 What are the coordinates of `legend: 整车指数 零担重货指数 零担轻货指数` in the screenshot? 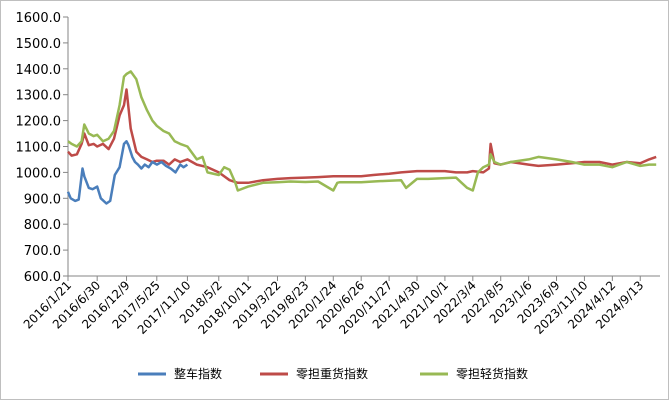 It's located at (333, 373).